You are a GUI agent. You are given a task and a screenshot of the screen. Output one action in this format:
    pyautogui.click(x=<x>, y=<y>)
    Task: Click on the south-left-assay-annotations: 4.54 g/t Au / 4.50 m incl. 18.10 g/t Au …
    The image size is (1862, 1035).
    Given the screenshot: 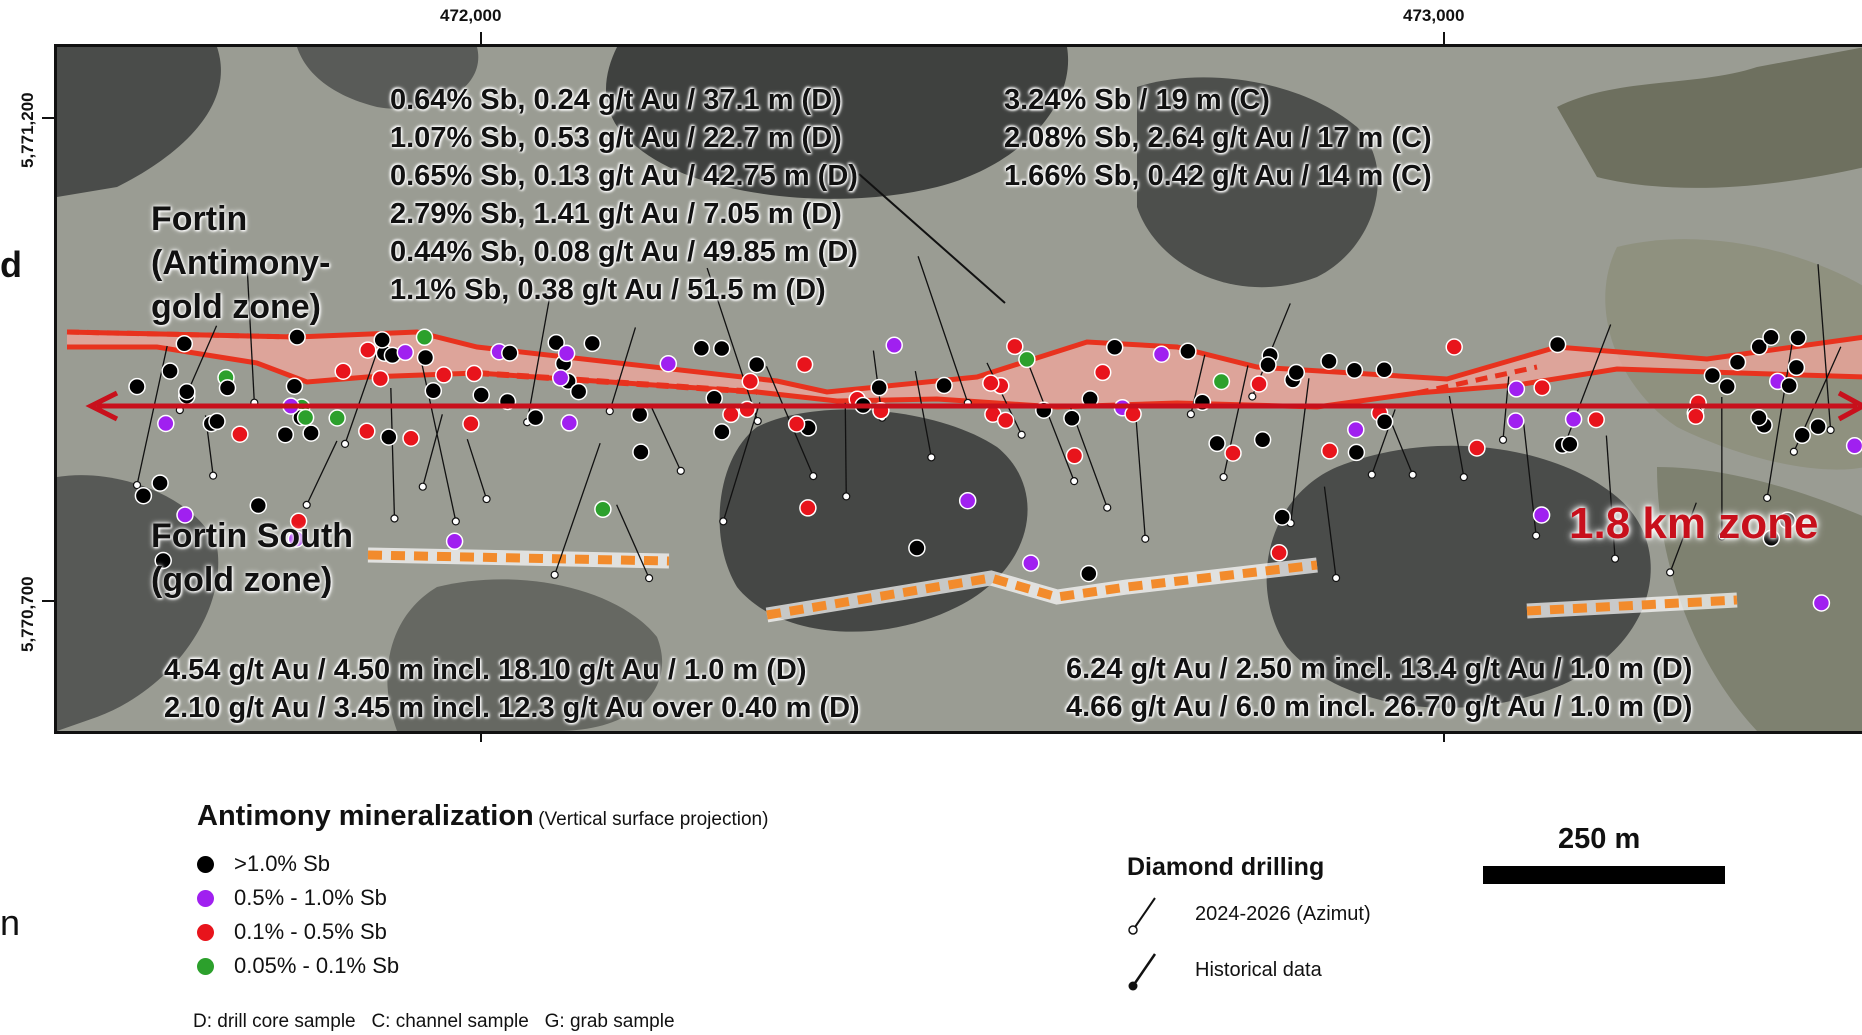 What is the action you would take?
    pyautogui.click(x=512, y=689)
    